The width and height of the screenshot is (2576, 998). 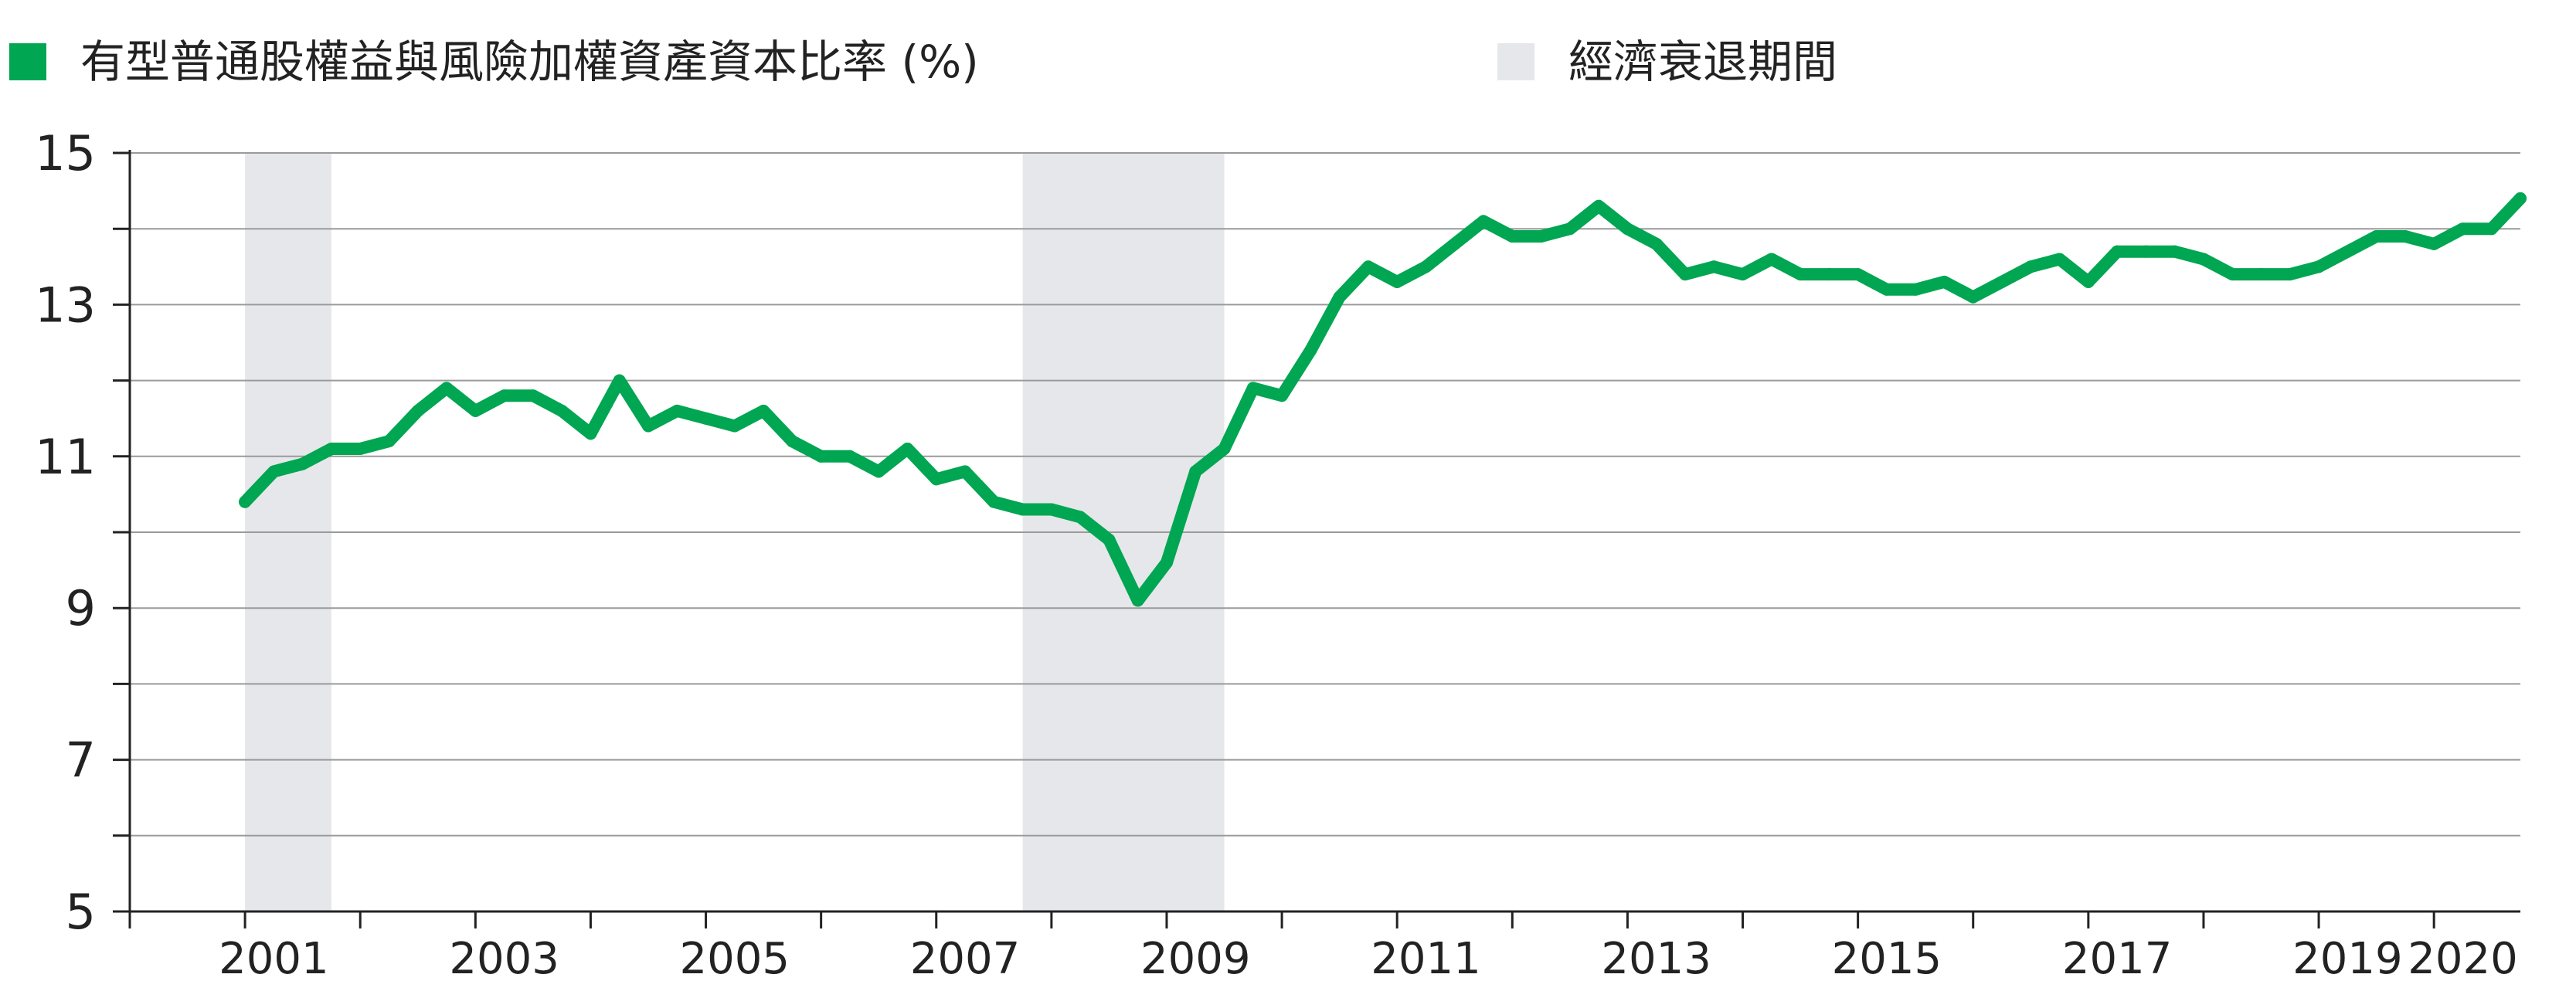 What do you see at coordinates (274, 959) in the screenshot?
I see `x-tick-label-2001: 2001` at bounding box center [274, 959].